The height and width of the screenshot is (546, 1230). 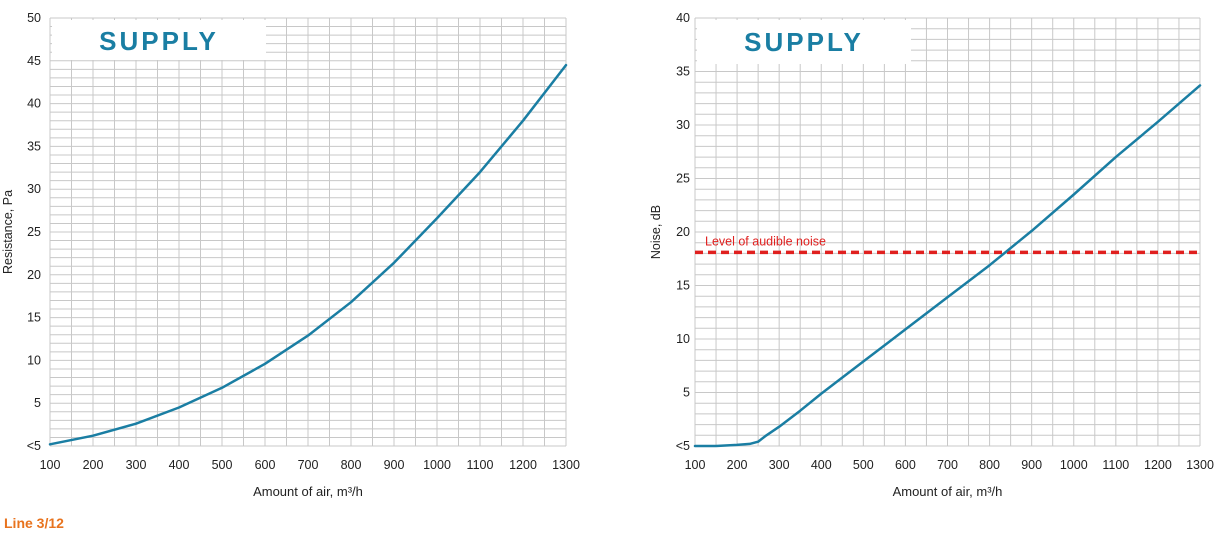 What do you see at coordinates (765, 241) in the screenshot?
I see `threshold-label: Level of audible noise` at bounding box center [765, 241].